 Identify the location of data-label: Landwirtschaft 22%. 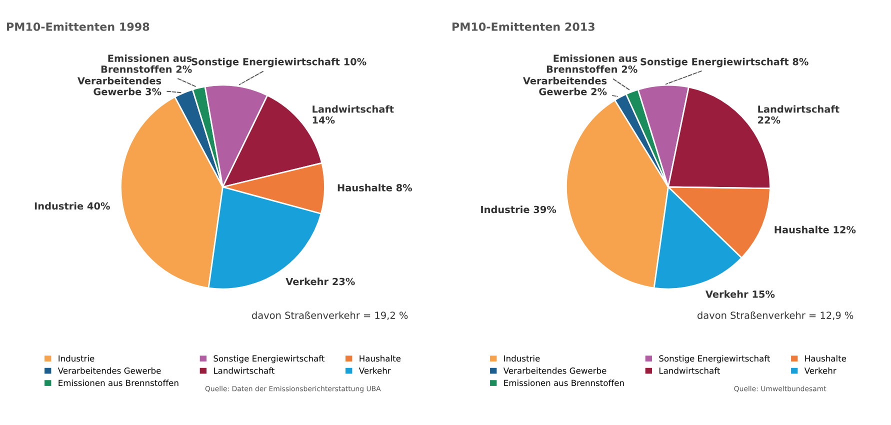
(799, 114).